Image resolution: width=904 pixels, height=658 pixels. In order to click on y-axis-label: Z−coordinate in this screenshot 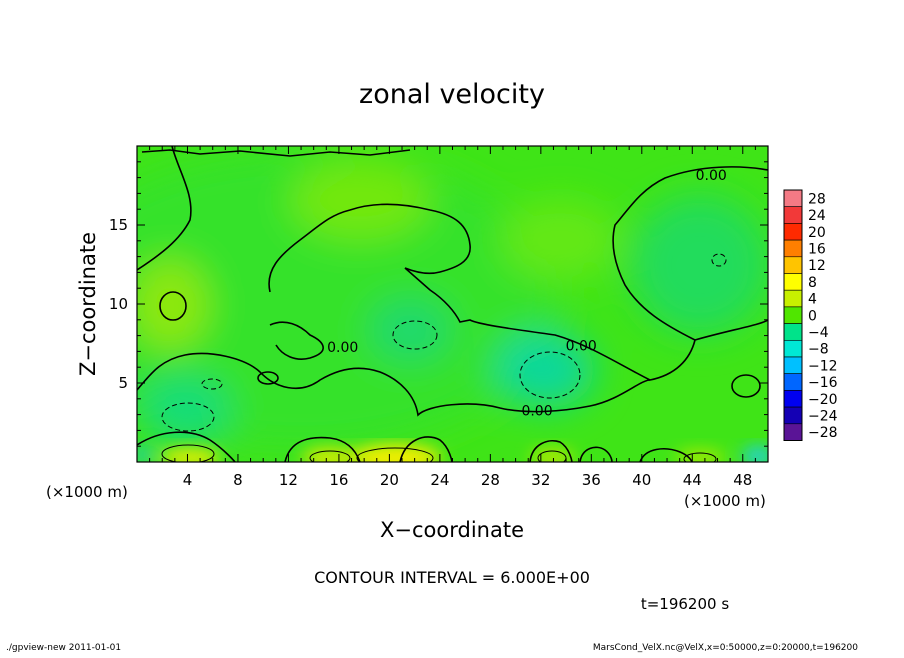, I will do `click(88, 304)`.